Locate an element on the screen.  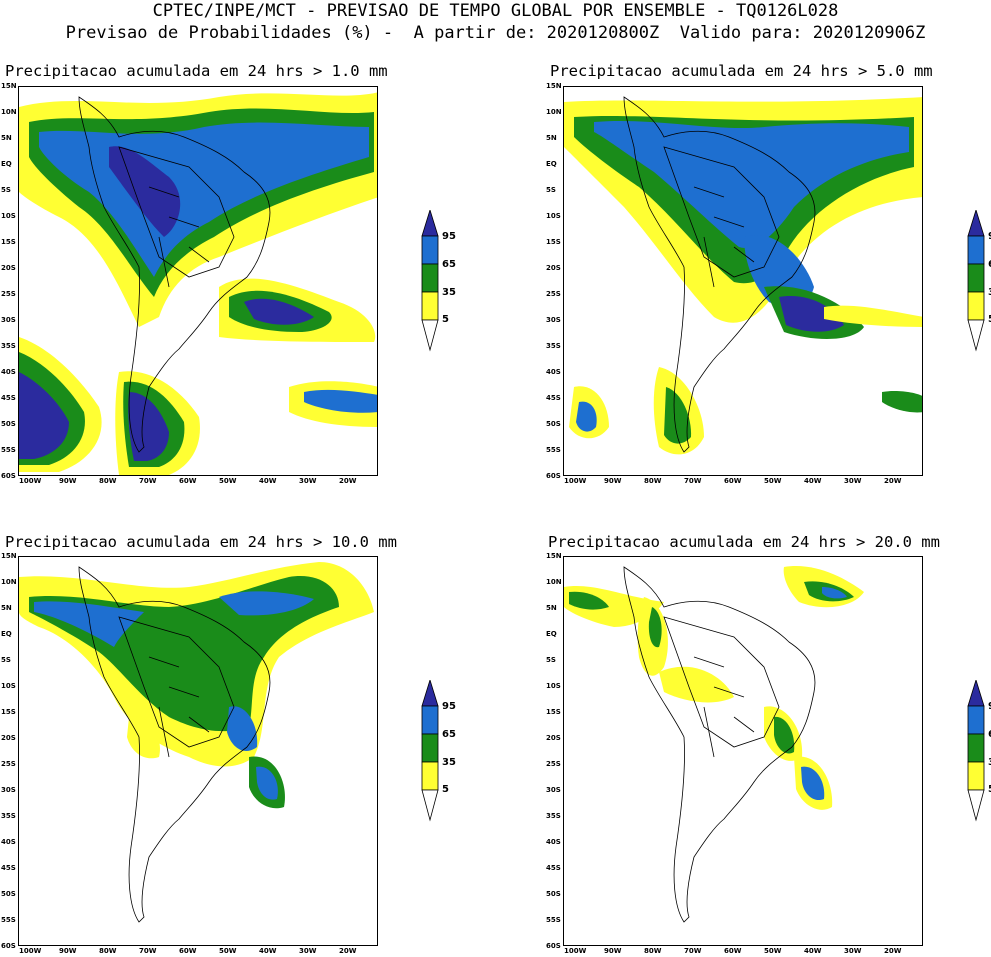
colorbar-label: 65 is located at coordinates (989, 734).